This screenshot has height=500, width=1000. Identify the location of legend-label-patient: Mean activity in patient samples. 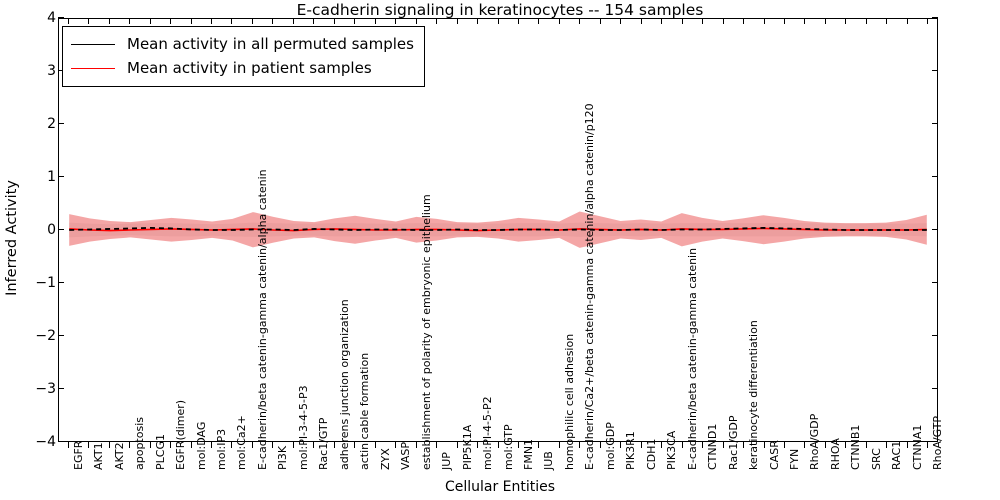
(249, 68).